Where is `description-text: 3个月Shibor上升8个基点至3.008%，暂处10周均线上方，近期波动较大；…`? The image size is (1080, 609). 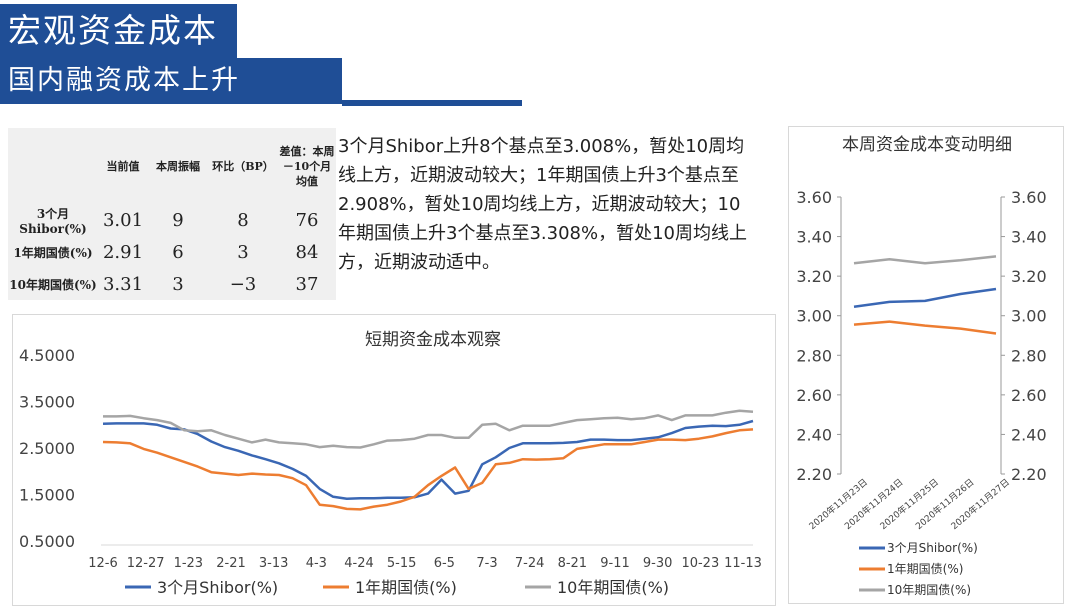 description-text: 3个月Shibor上升8个基点至3.008%，暂处10周均线上方，近期波动较大；… is located at coordinates (542, 204).